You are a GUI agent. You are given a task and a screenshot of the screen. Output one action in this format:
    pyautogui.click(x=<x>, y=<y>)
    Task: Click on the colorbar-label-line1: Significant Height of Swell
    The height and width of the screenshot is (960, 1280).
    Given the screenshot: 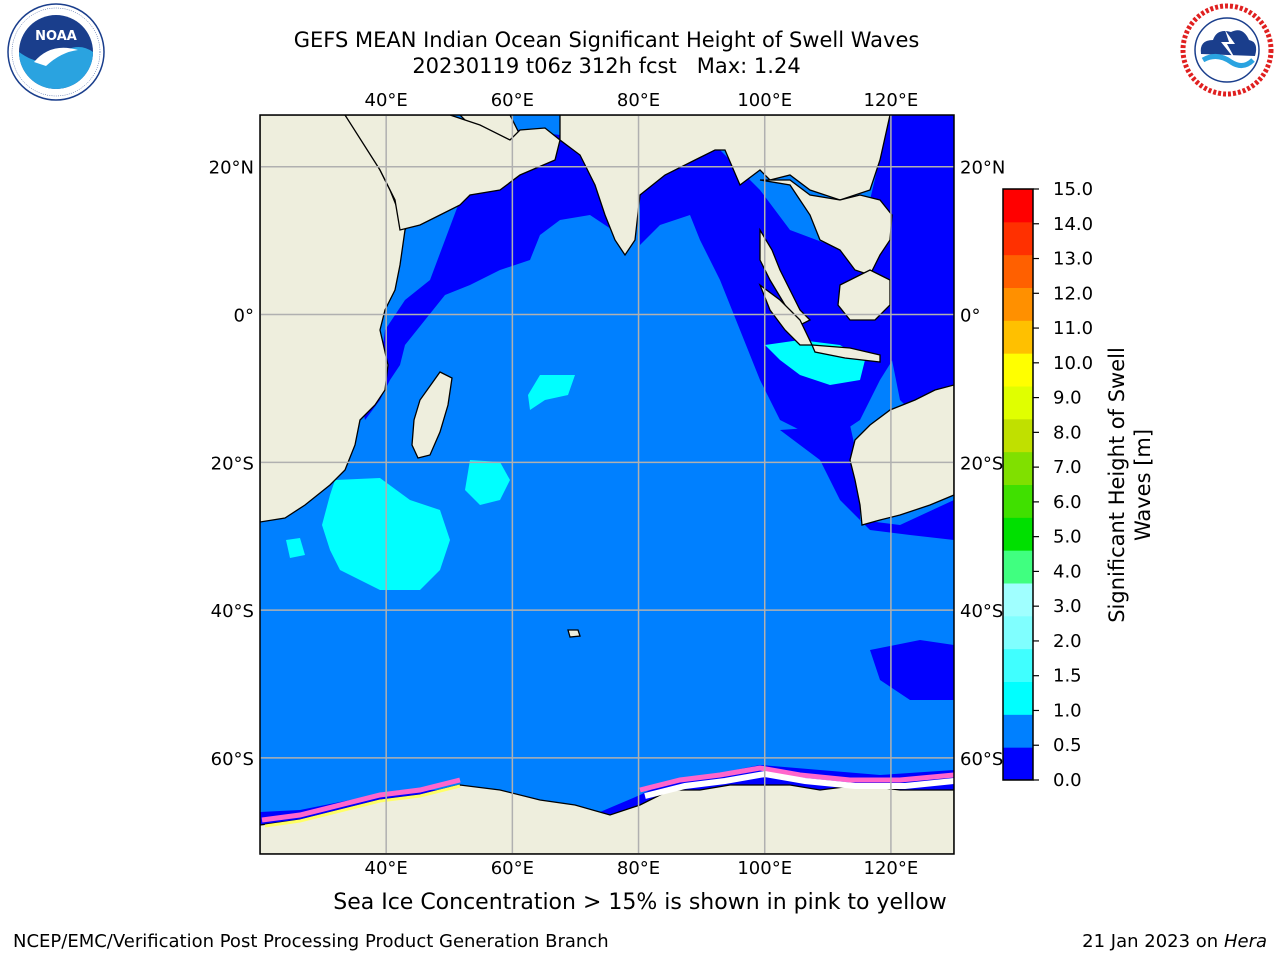 What is the action you would take?
    pyautogui.click(x=1117, y=485)
    